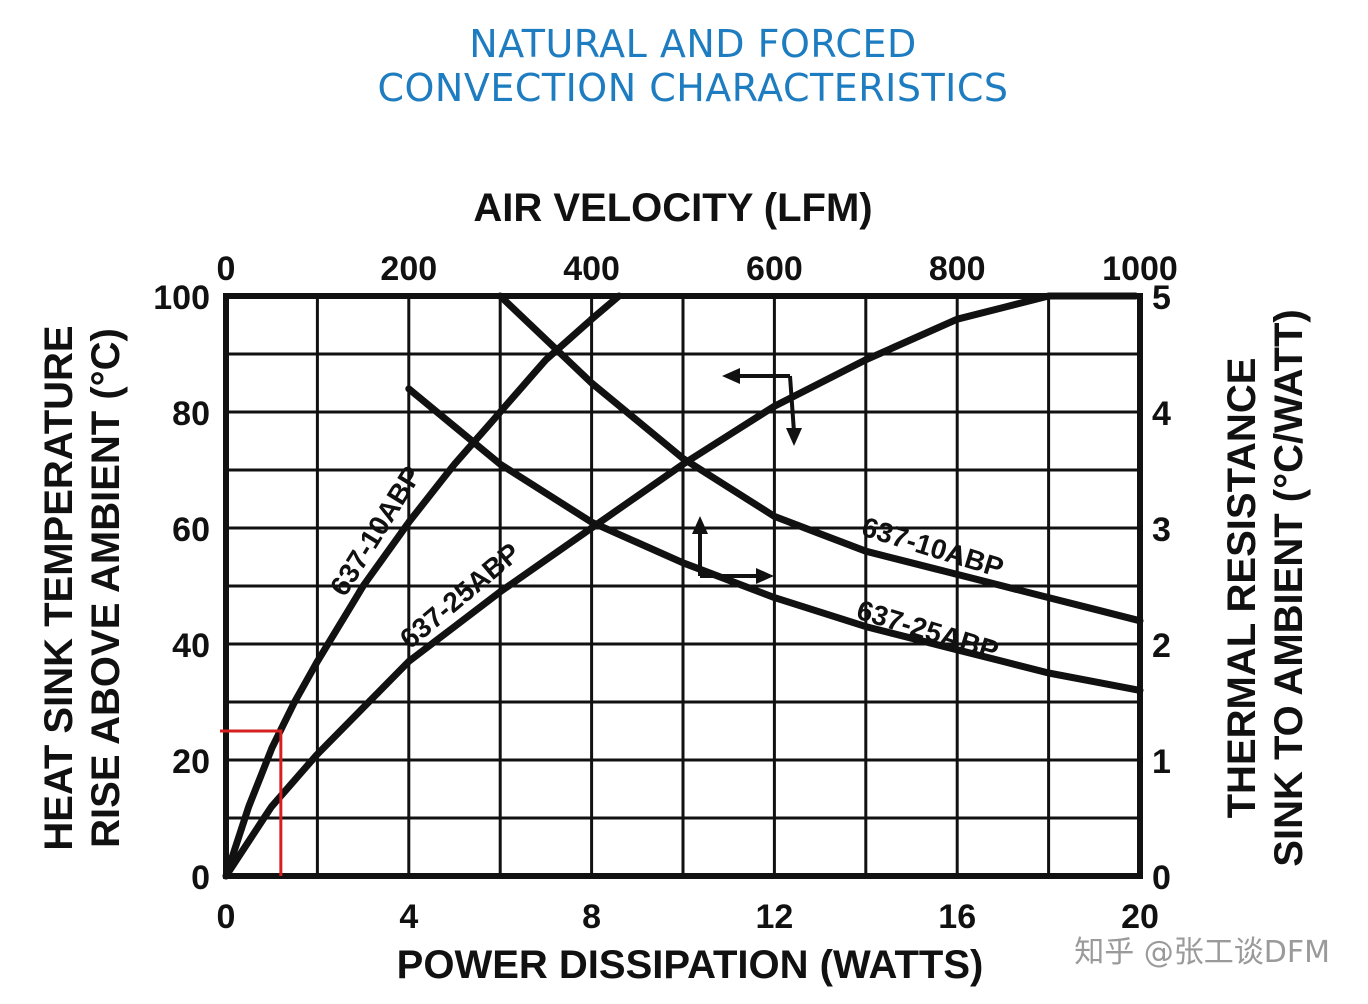 The image size is (1368, 1004). What do you see at coordinates (181, 298) in the screenshot?
I see `left-tick-label: 100` at bounding box center [181, 298].